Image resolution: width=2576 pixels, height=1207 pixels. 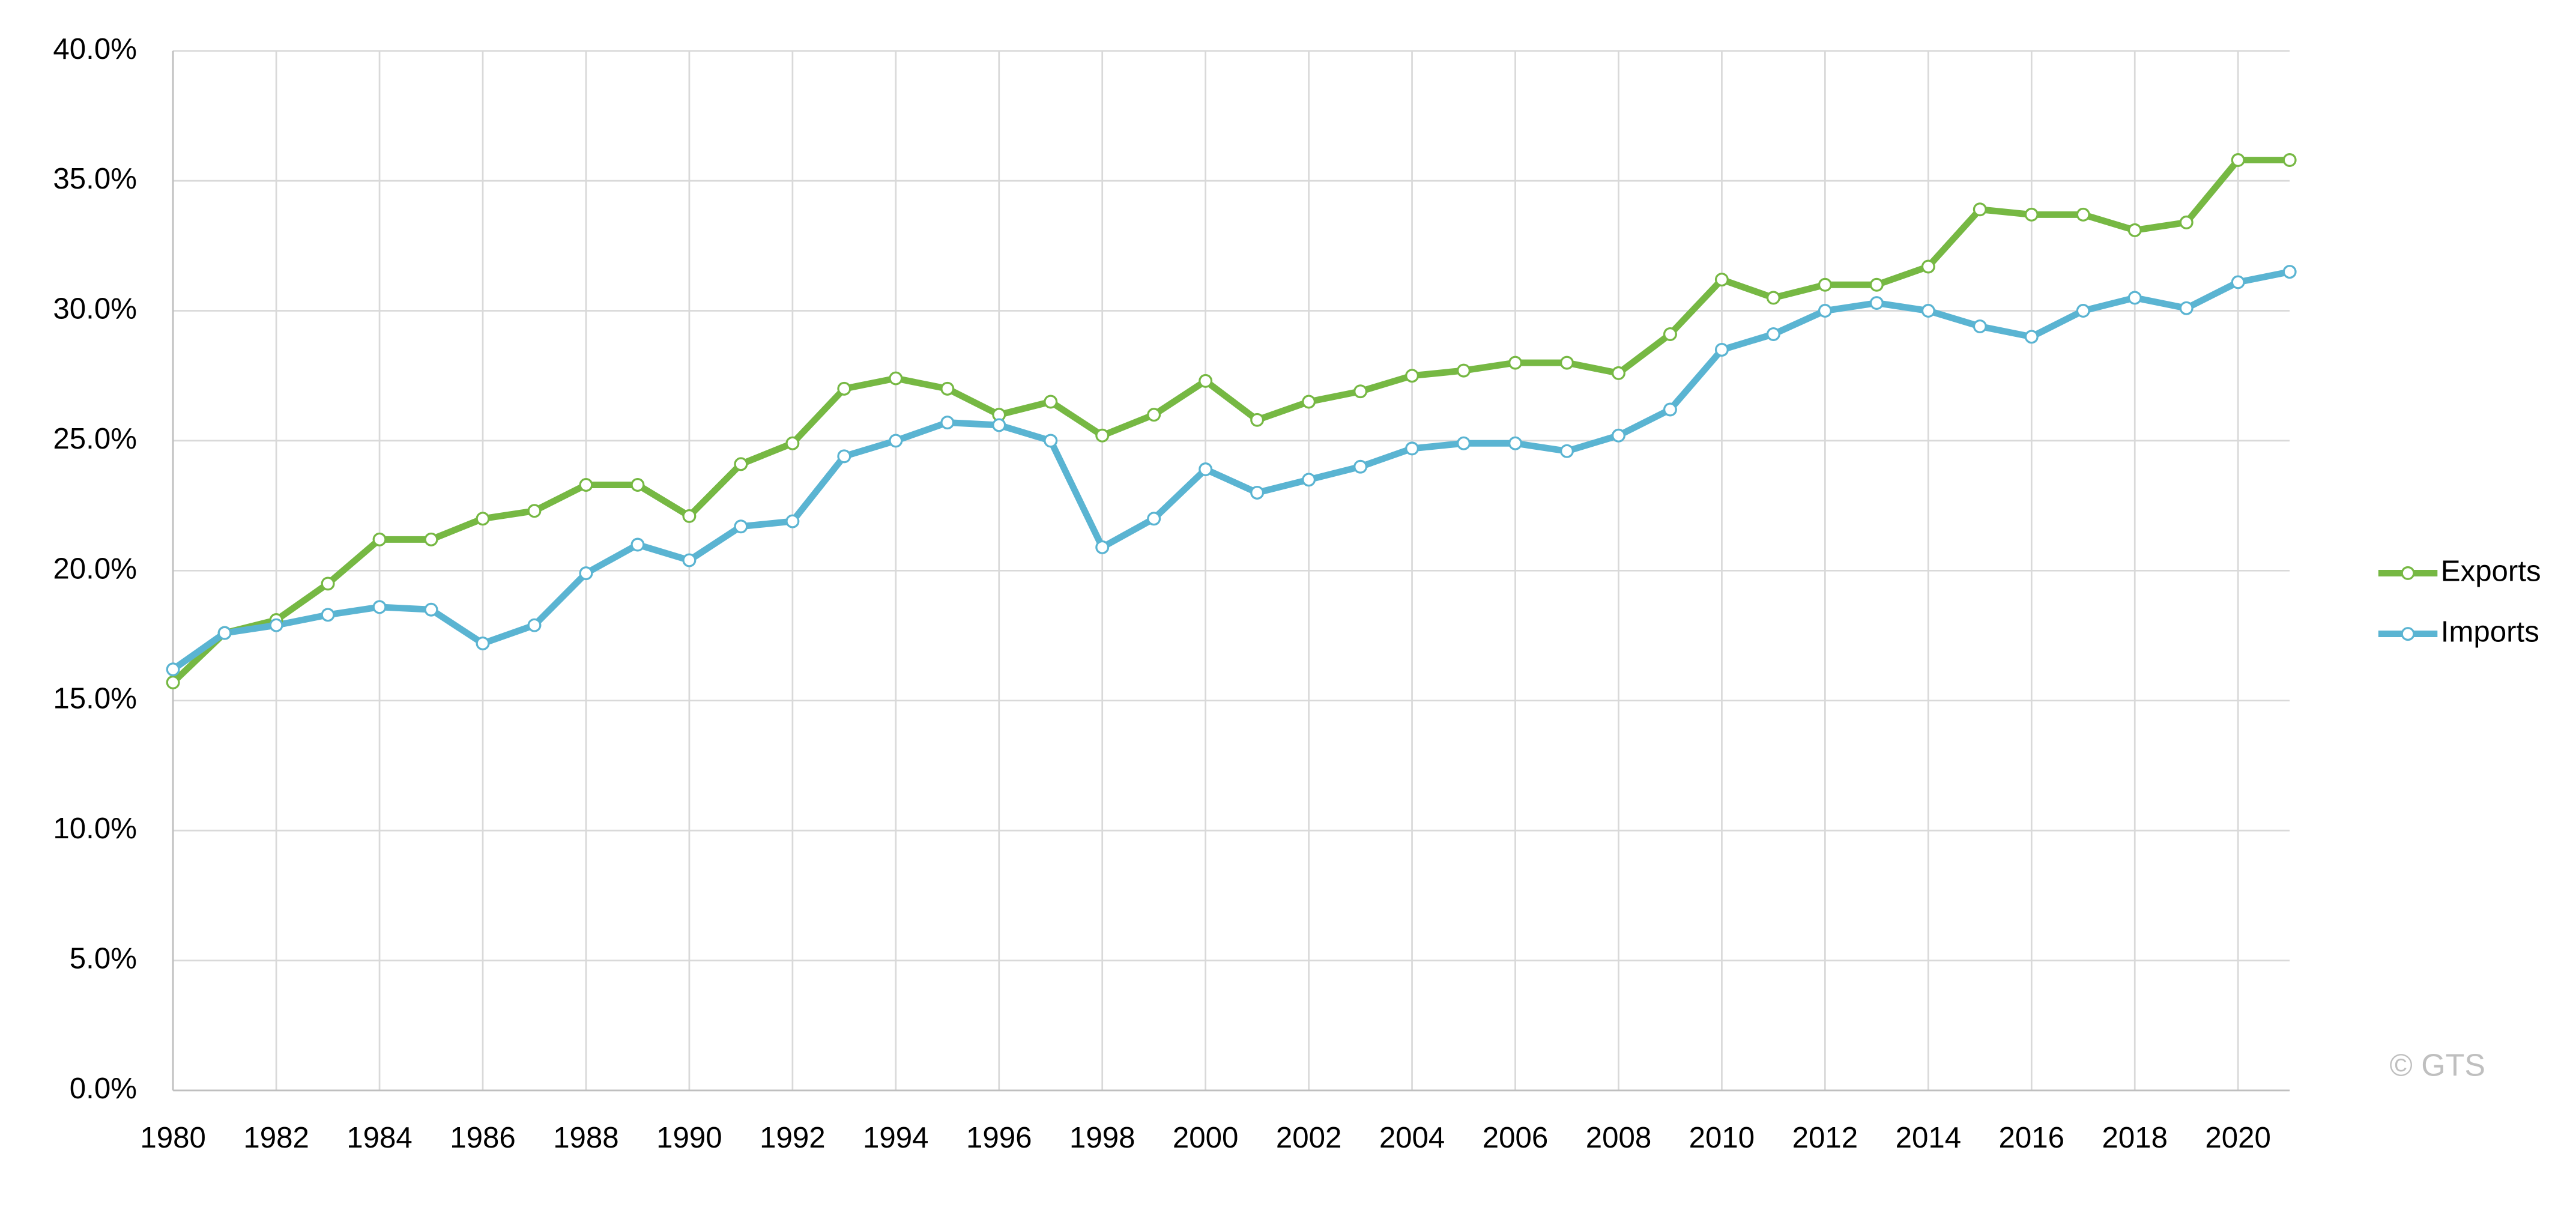 What do you see at coordinates (483, 1137) in the screenshot?
I see `x-tick-label: 1986` at bounding box center [483, 1137].